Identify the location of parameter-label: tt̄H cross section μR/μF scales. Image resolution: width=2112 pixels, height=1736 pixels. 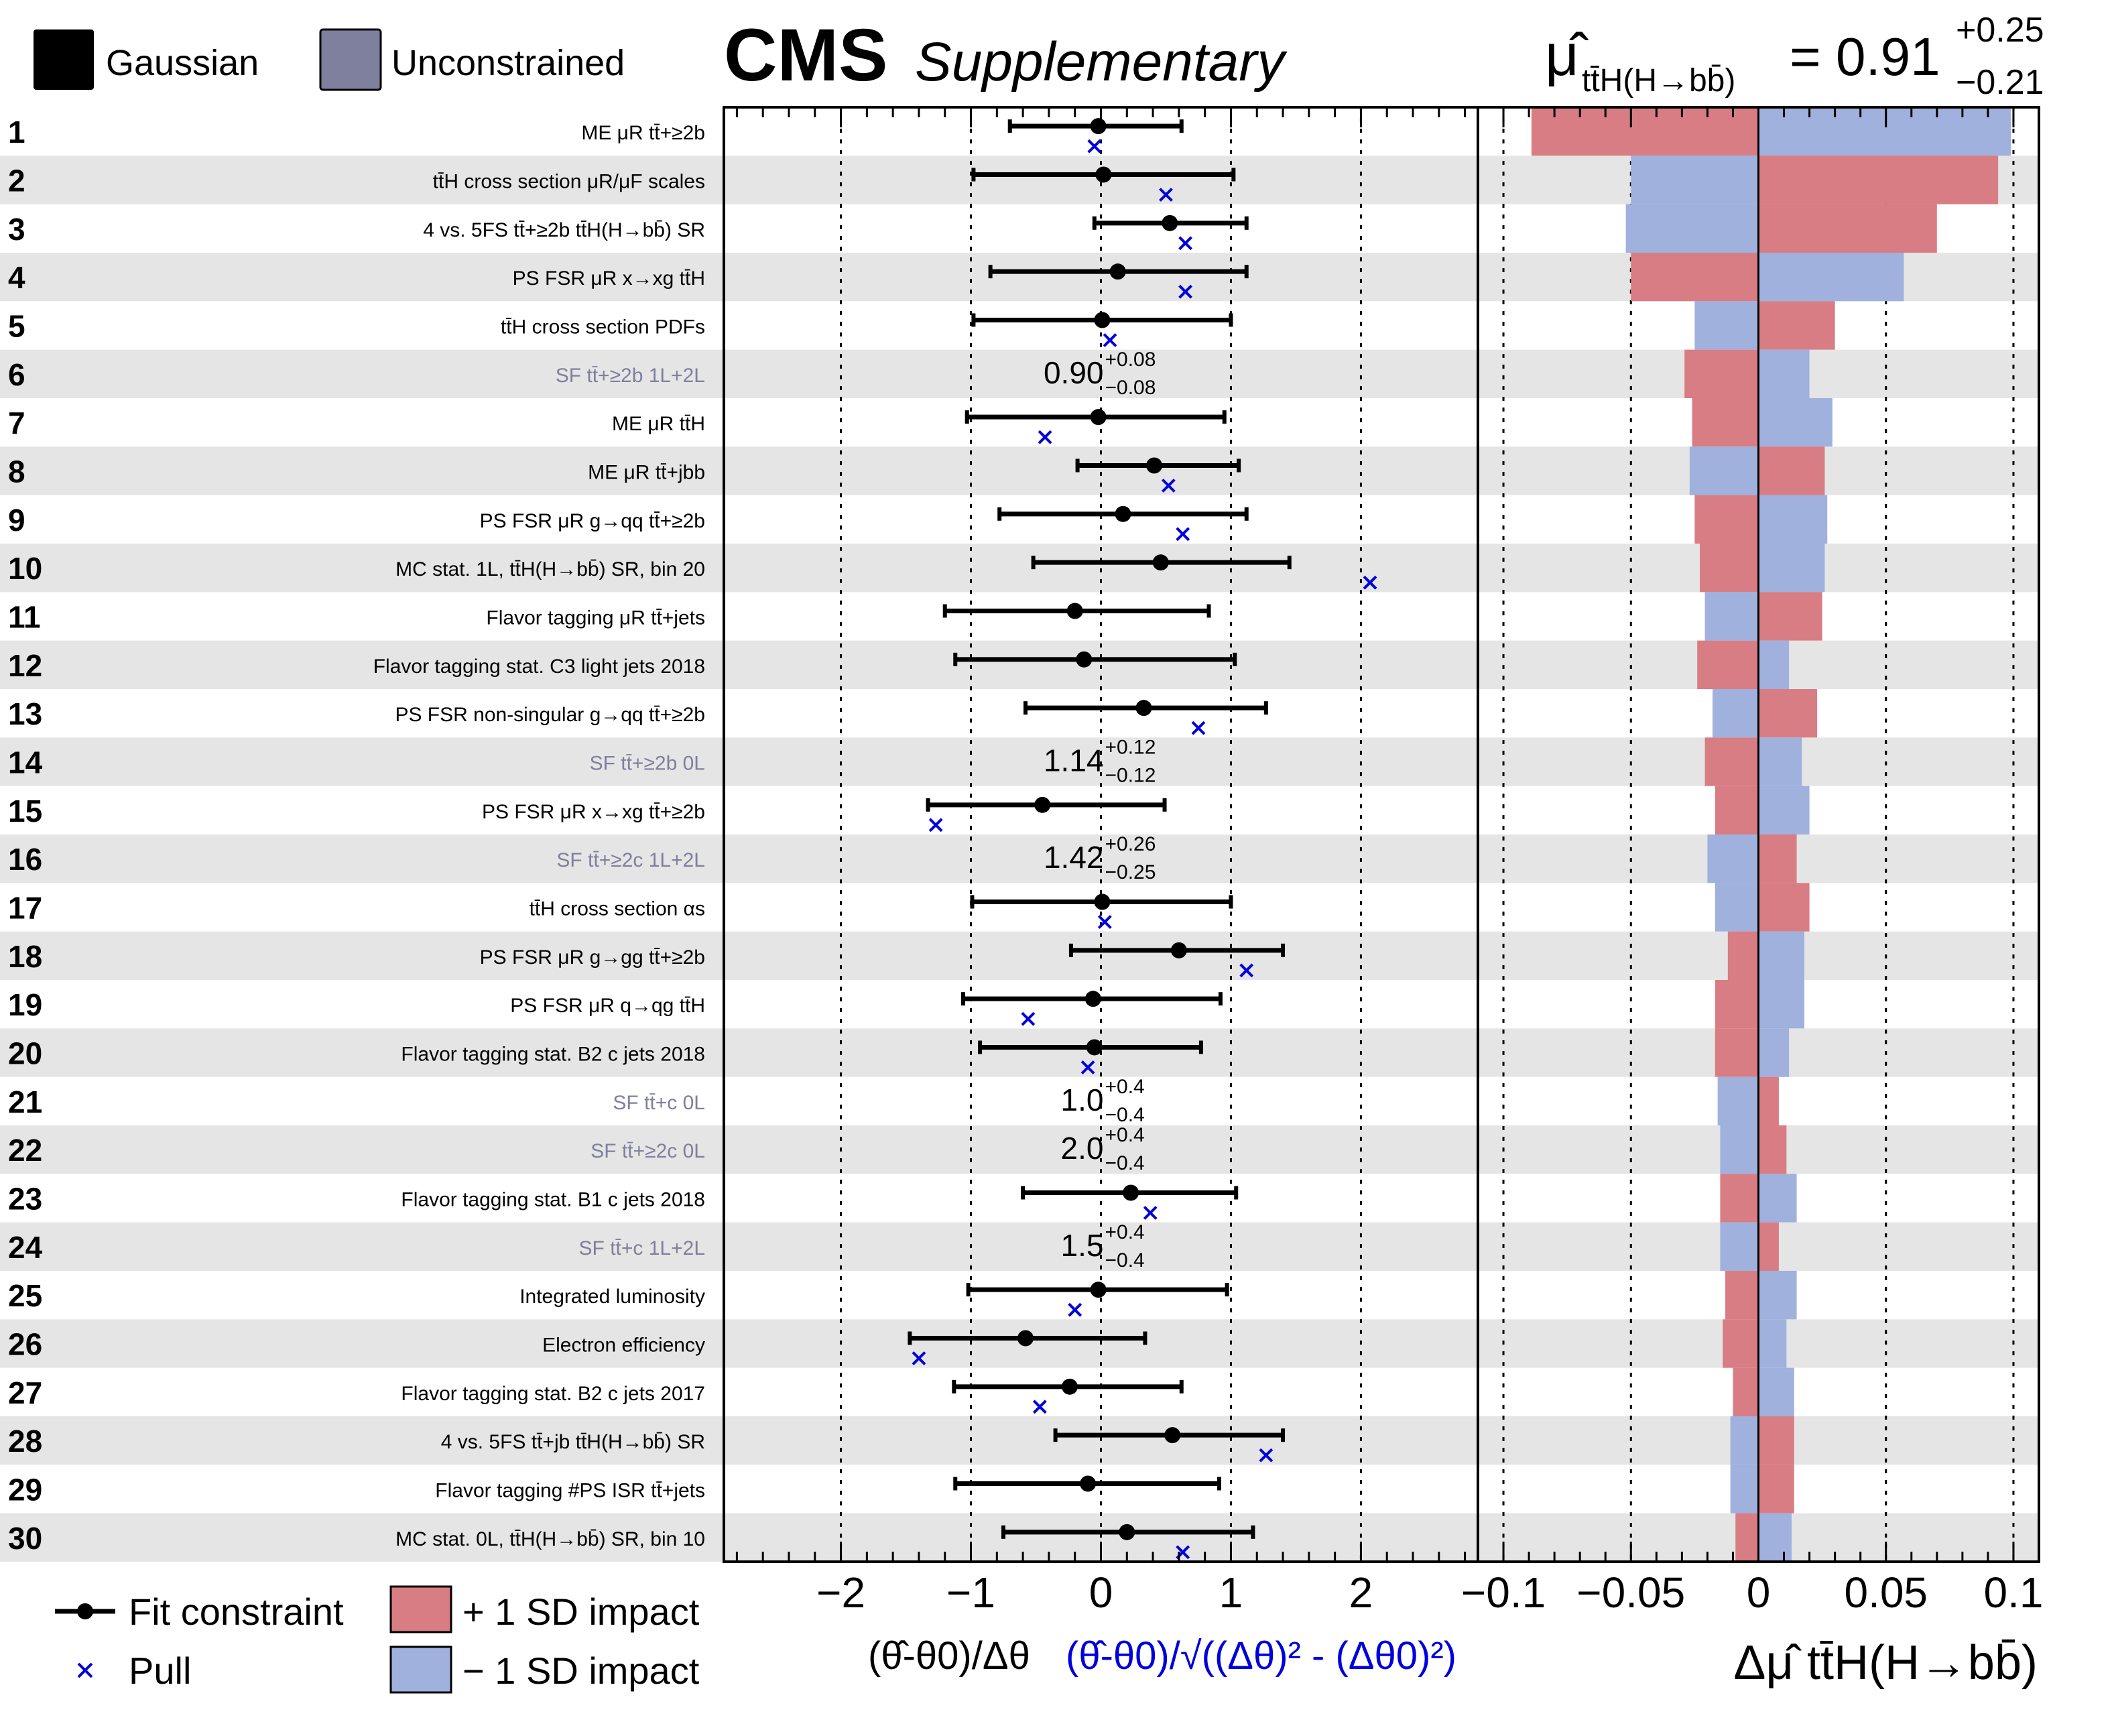
(569, 182).